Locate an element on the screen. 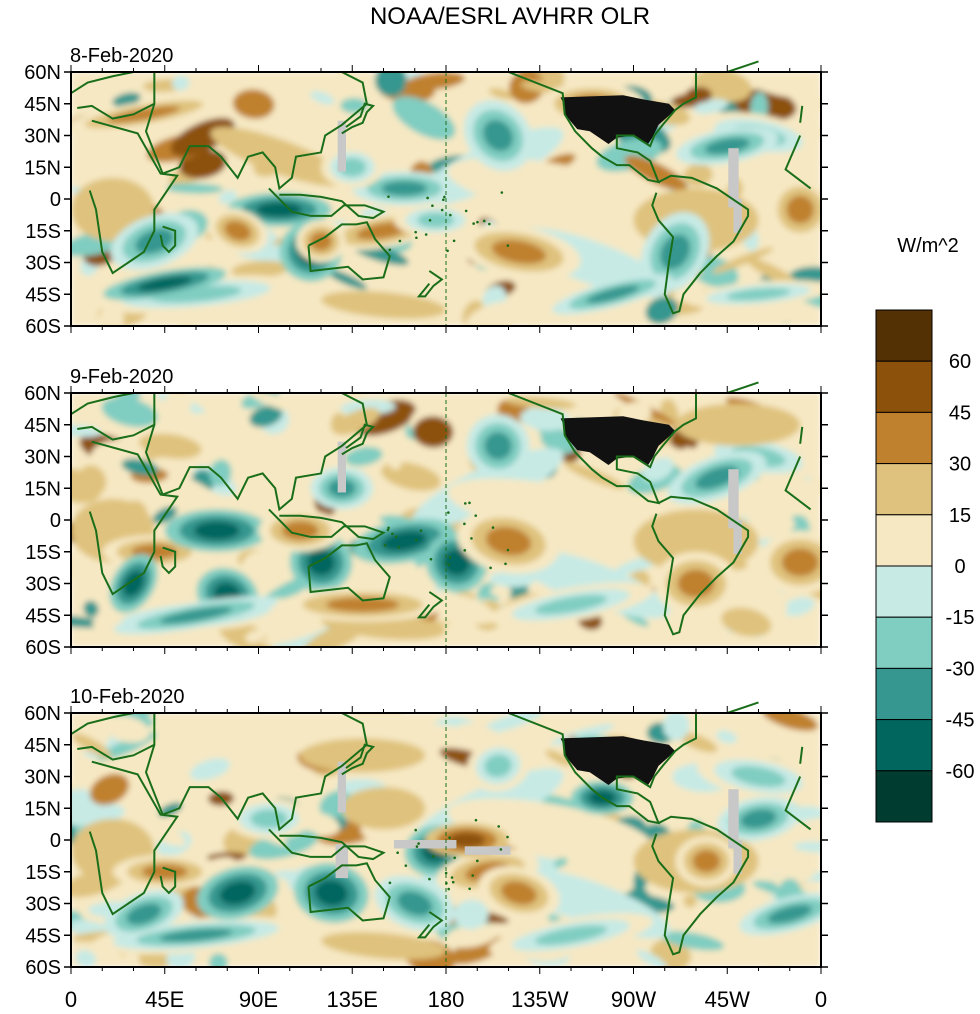 The image size is (980, 1014). lat-label: 15N is located at coordinates (42, 809).